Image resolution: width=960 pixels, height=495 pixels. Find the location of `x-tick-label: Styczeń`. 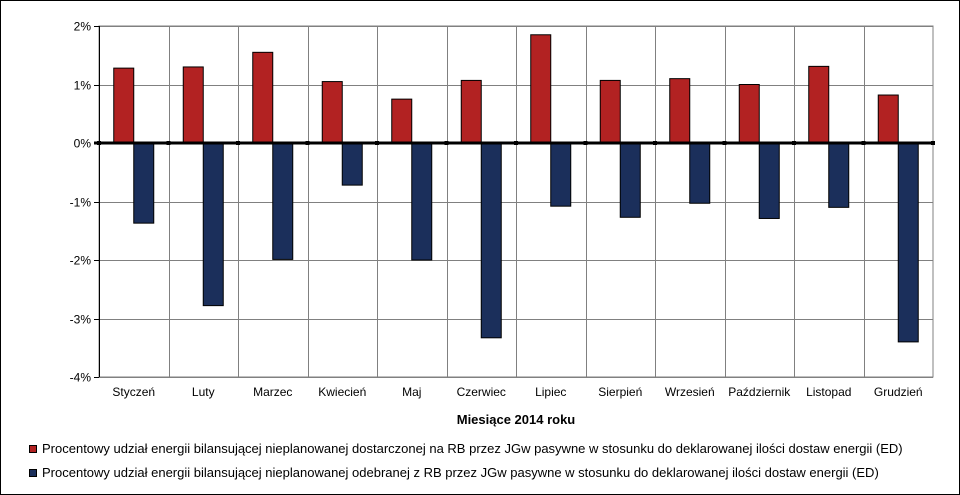

x-tick-label: Styczeń is located at coordinates (133, 392).